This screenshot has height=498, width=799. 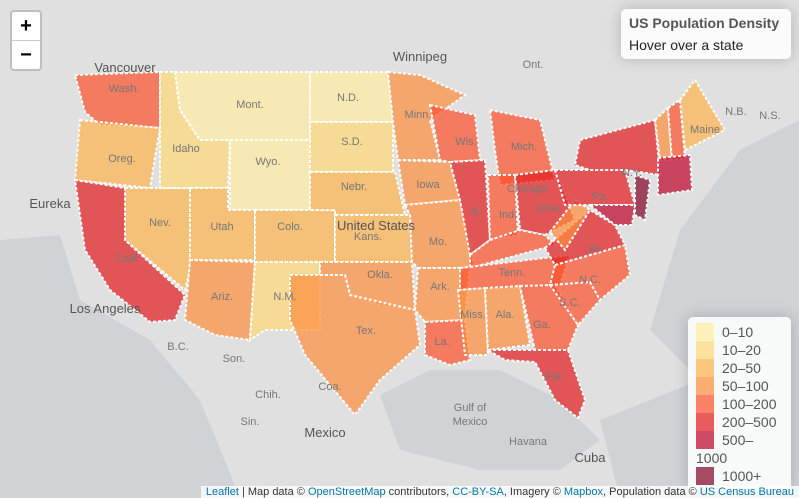 I want to click on map-label: La., so click(x=441, y=342).